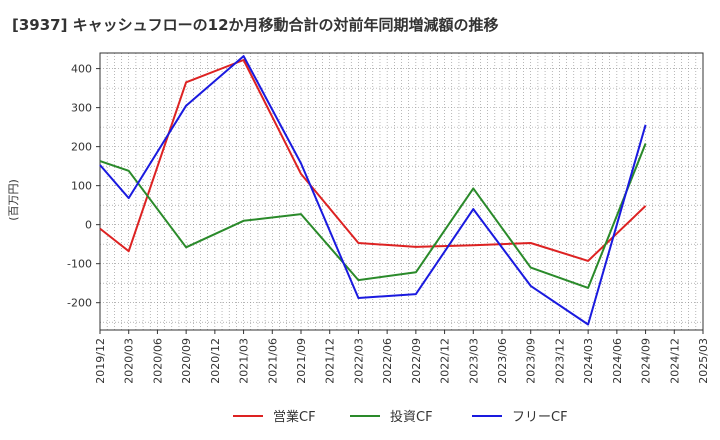  Describe the element at coordinates (502, 361) in the screenshot. I see `x-tick-label: 2023/06` at that location.